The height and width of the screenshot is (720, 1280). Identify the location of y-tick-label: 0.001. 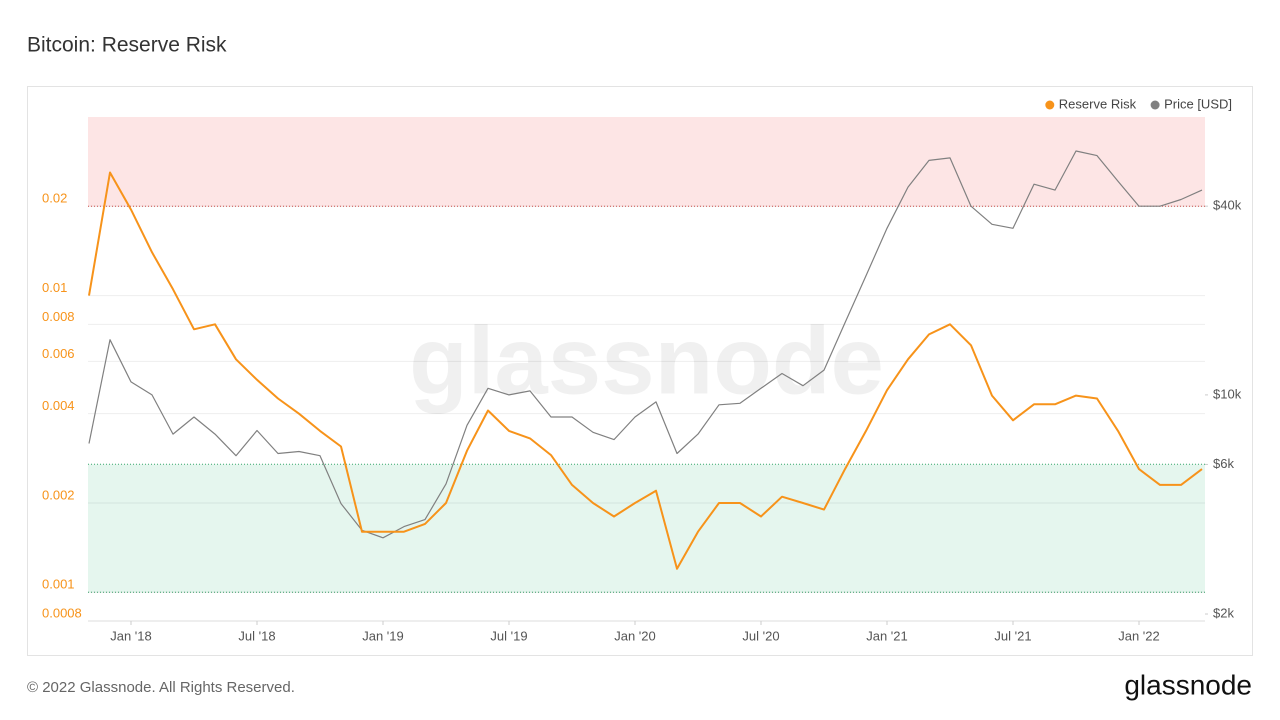
(58, 584).